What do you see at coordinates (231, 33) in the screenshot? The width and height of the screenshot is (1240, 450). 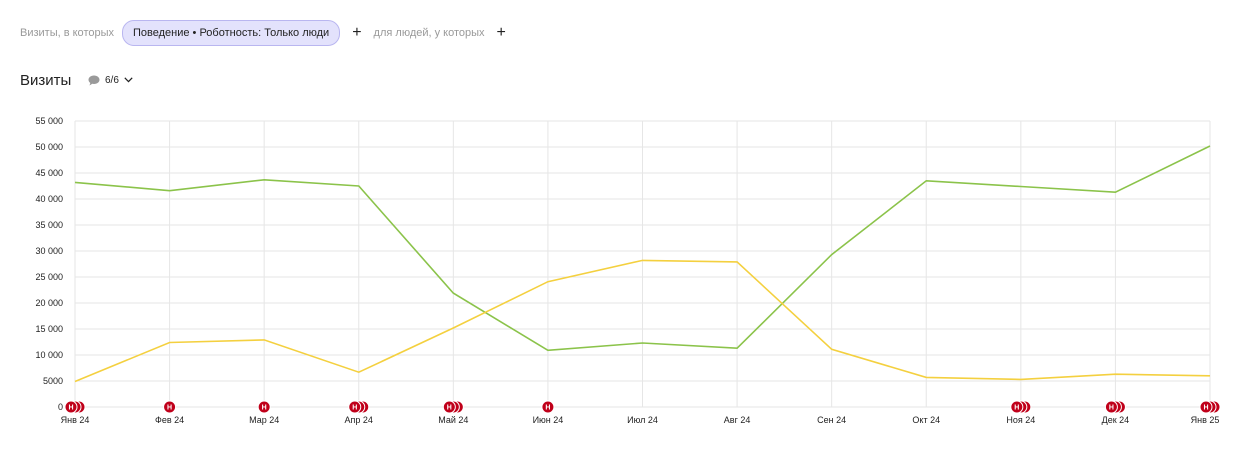 I see `robotness-filter-chip: Поведение • Роботность: Только люди` at bounding box center [231, 33].